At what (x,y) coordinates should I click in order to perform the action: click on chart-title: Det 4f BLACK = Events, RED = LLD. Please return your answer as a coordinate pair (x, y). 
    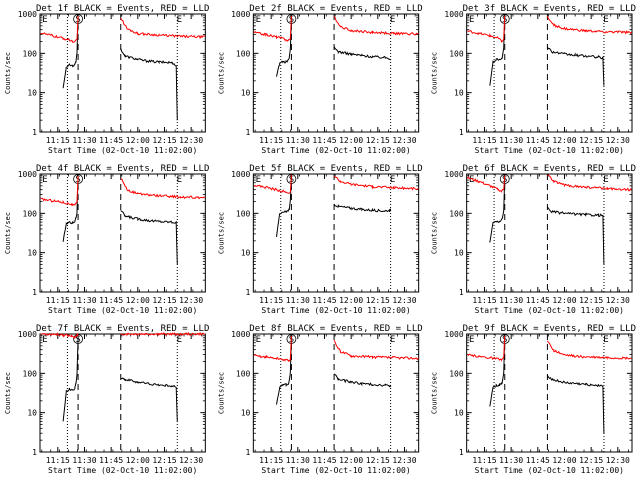
    Looking at the image, I should click on (122, 169).